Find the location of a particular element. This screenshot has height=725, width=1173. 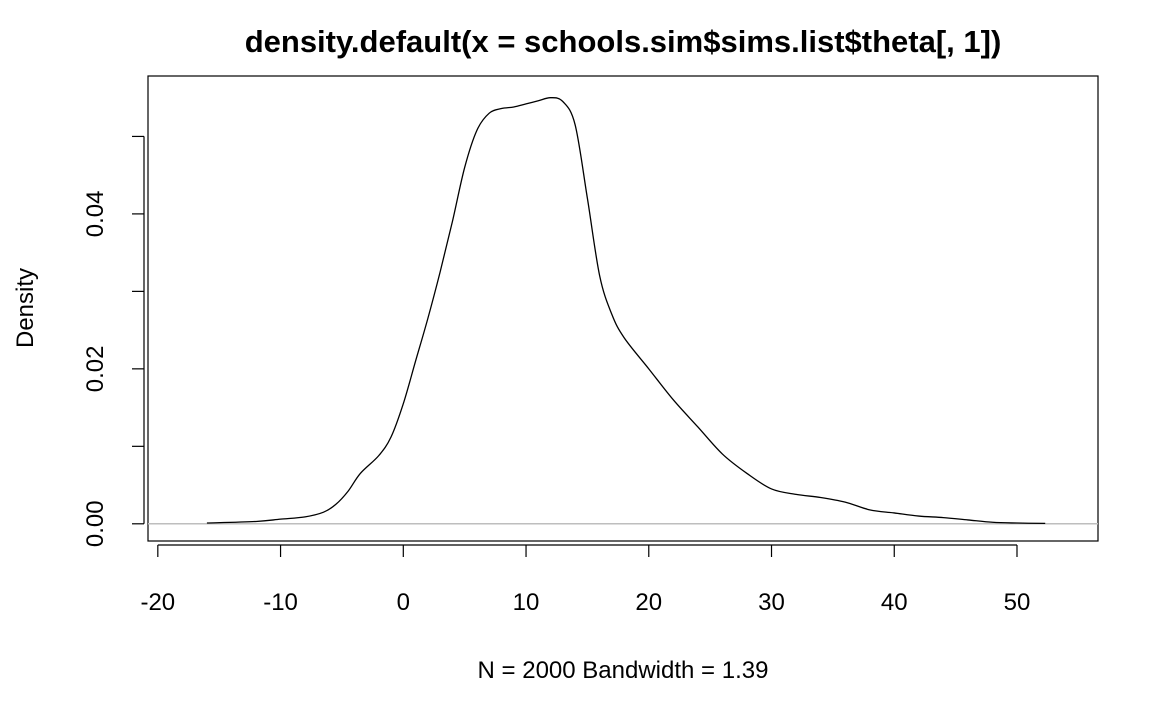

y-tick-label: 0.00 is located at coordinates (95, 523).